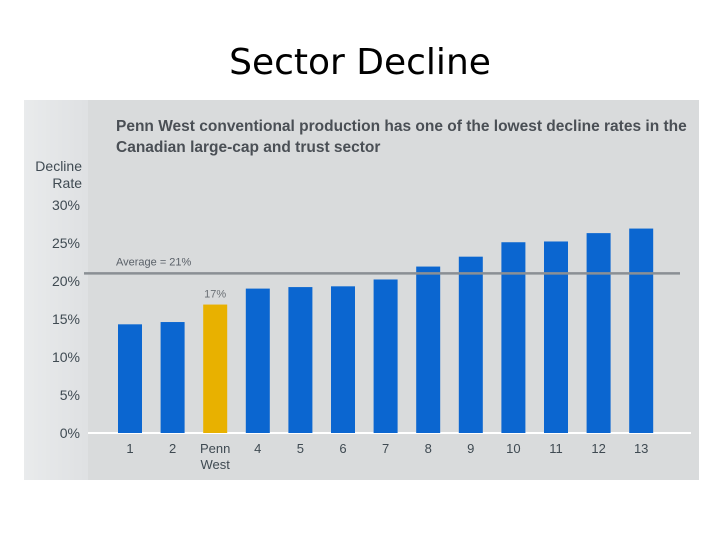  What do you see at coordinates (513, 448) in the screenshot?
I see `x-tick-label: 10` at bounding box center [513, 448].